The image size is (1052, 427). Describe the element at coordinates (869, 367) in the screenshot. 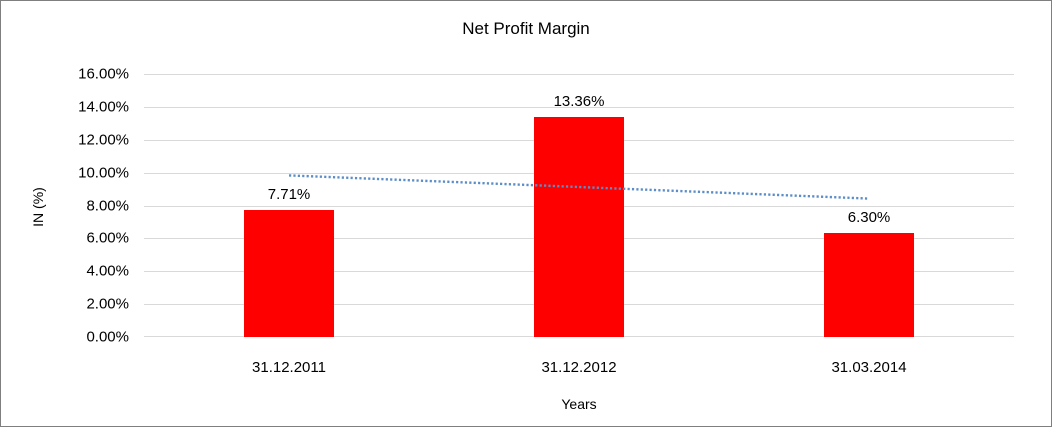

I see `x-axis-category-label: 31.03.2014` at that location.